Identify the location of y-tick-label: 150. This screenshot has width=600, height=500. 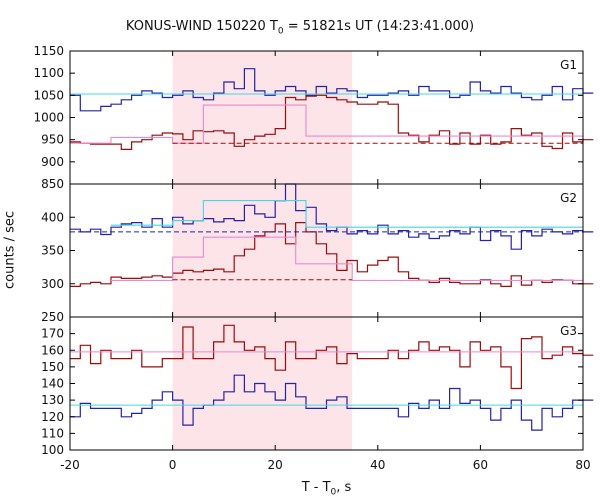
(52, 367).